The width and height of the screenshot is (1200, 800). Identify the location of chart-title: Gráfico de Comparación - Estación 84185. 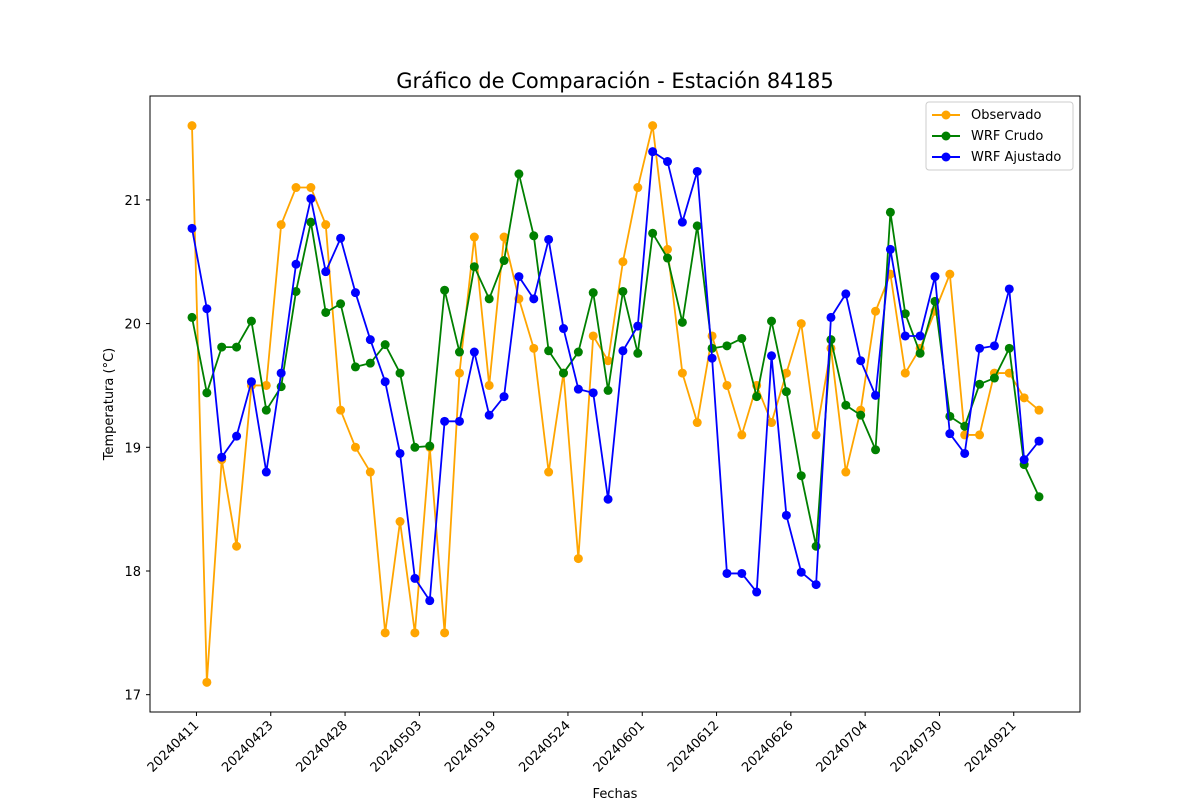
(614, 81).